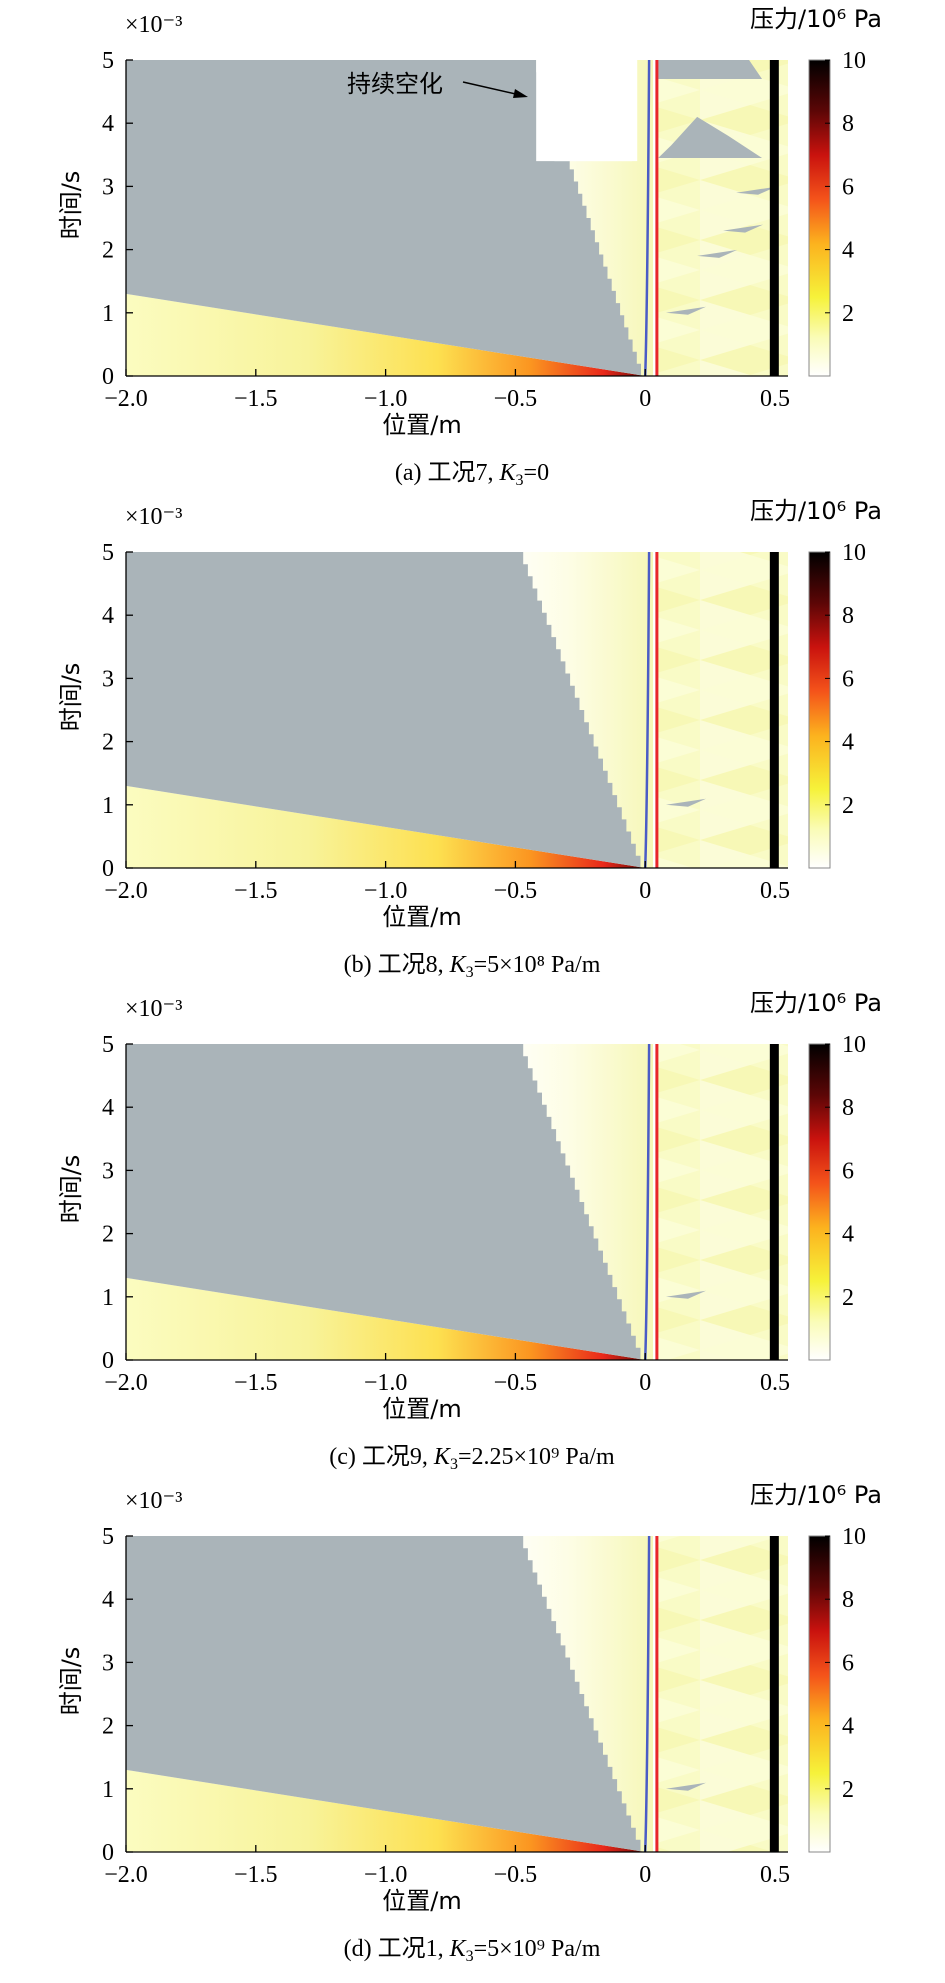 The width and height of the screenshot is (945, 1983). What do you see at coordinates (508, 473) in the screenshot?
I see `caption-k: K` at bounding box center [508, 473].